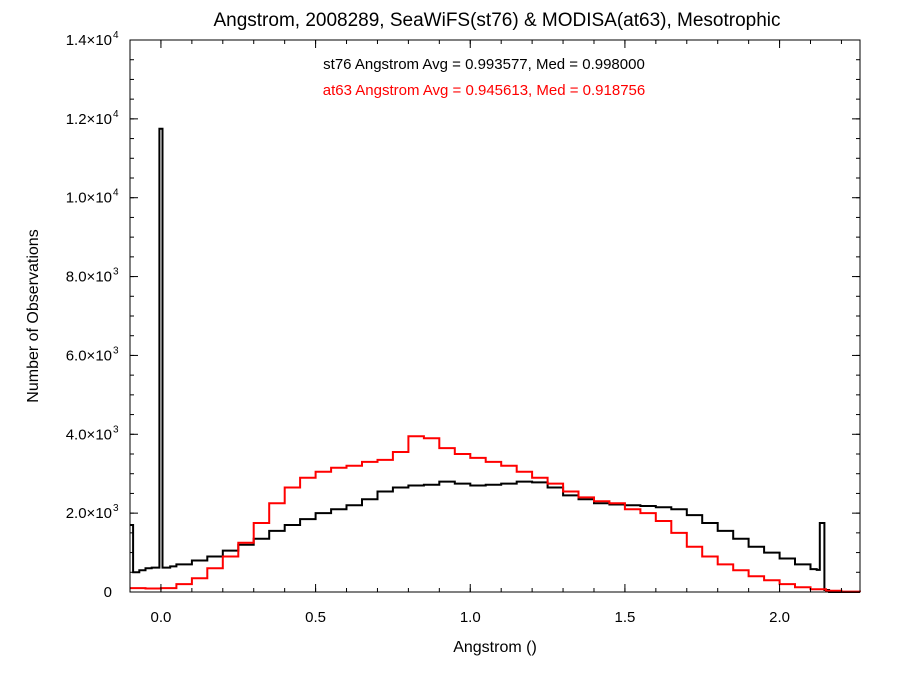 The image size is (900, 675). Describe the element at coordinates (108, 592) in the screenshot. I see `y-tick-label-0: 0` at that location.